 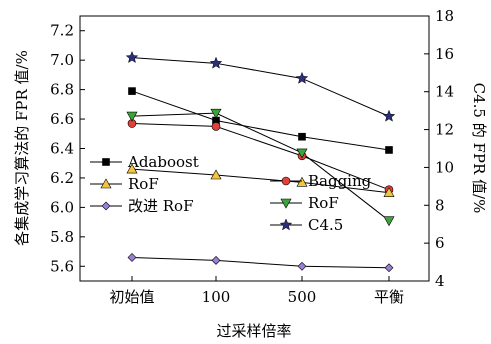 I want to click on x-tick-label: 100, so click(x=216, y=297).